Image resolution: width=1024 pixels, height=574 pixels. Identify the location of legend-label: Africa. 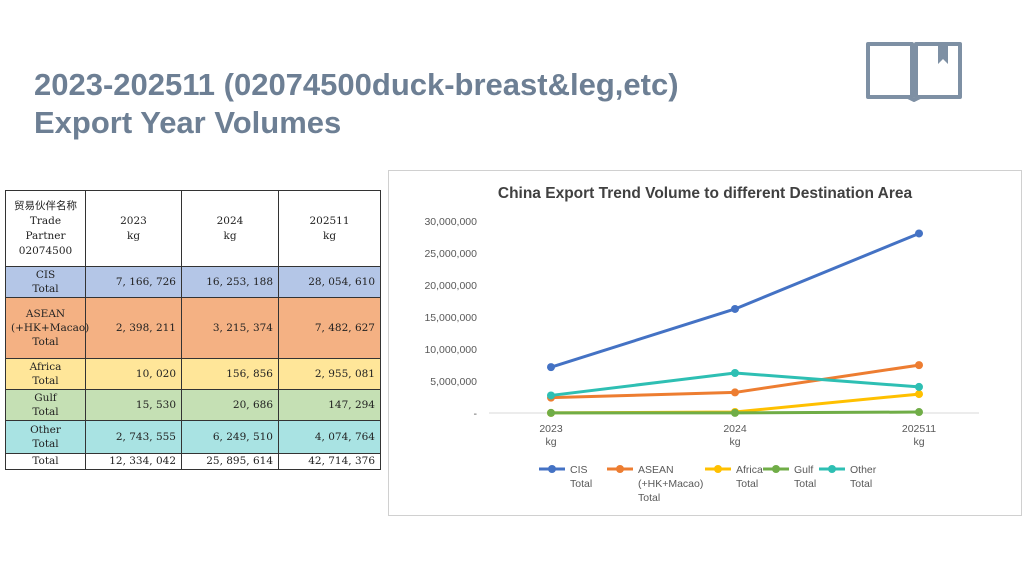
(749, 470).